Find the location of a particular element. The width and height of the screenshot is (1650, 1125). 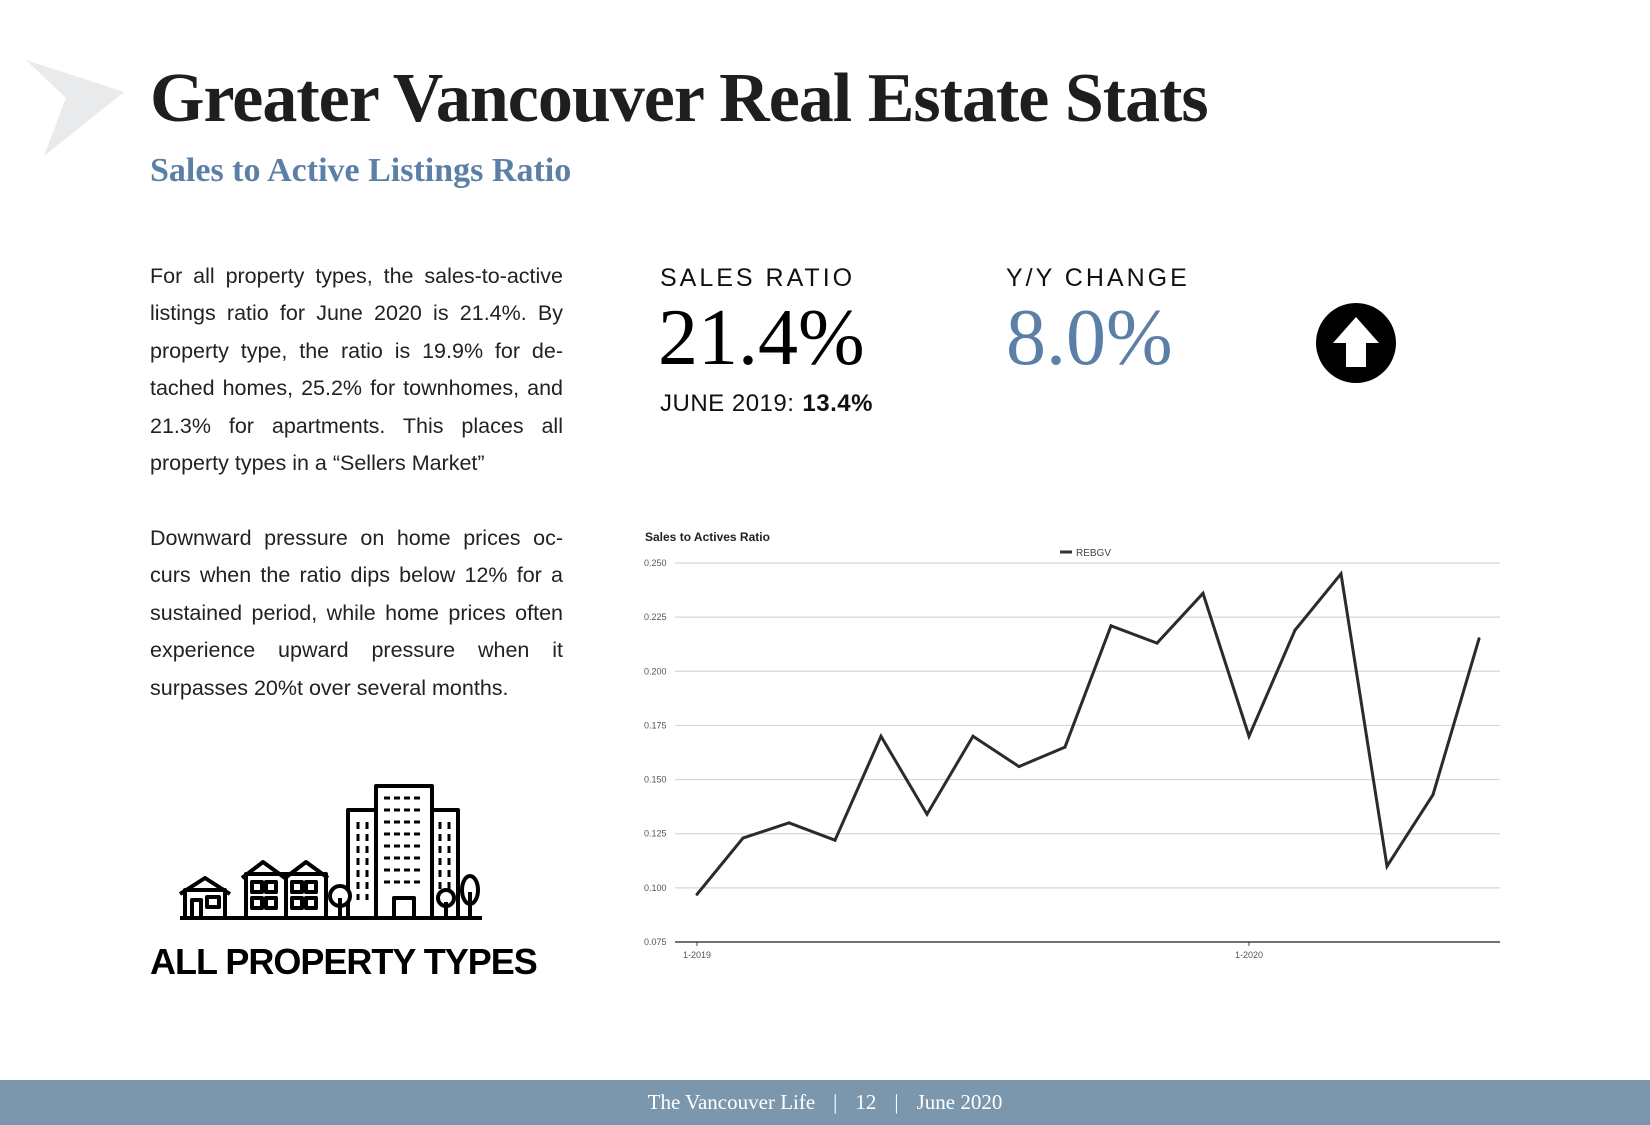

page-title: Greater Vancouver Real Estate Stats is located at coordinates (679, 98).